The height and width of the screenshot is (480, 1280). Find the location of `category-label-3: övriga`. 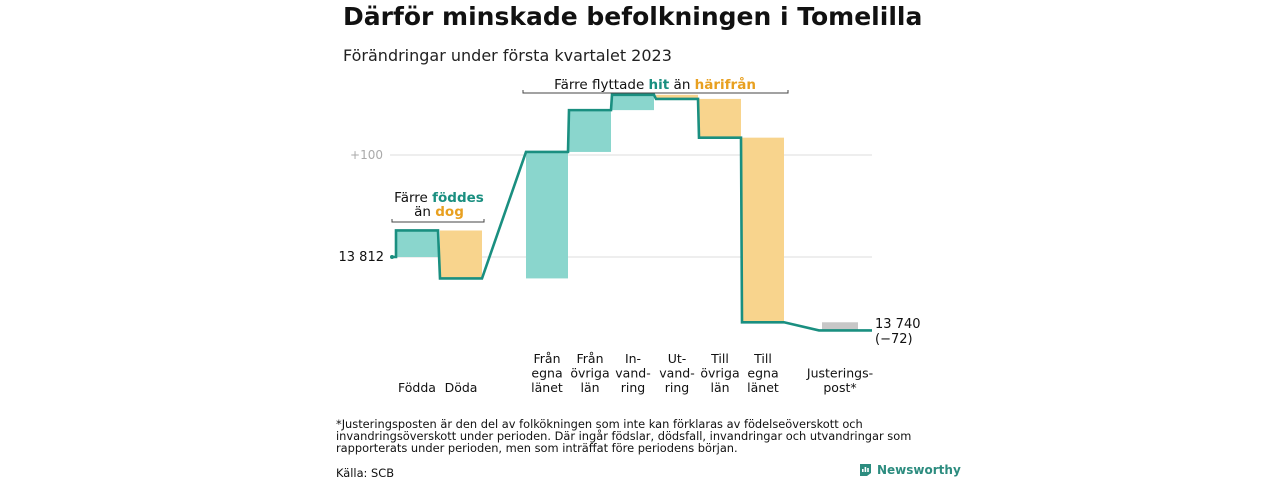

category-label-3: övriga is located at coordinates (589, 373).